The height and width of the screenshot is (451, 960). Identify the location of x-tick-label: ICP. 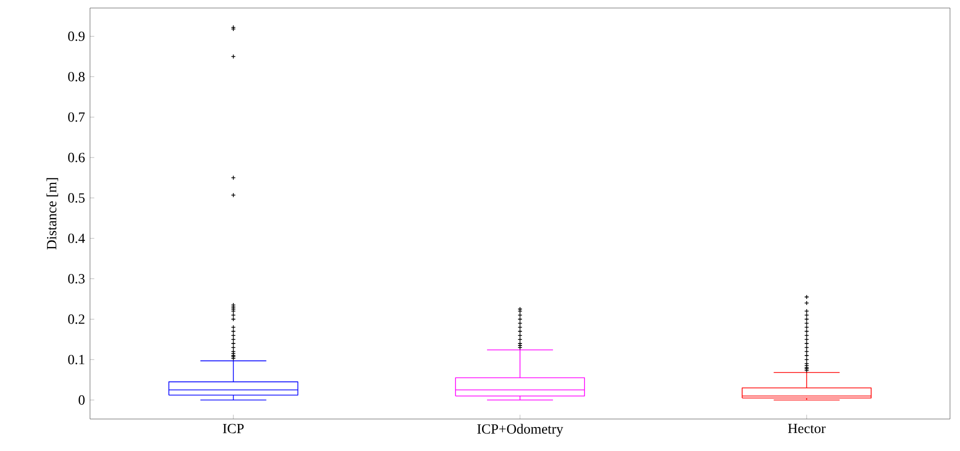
(233, 429).